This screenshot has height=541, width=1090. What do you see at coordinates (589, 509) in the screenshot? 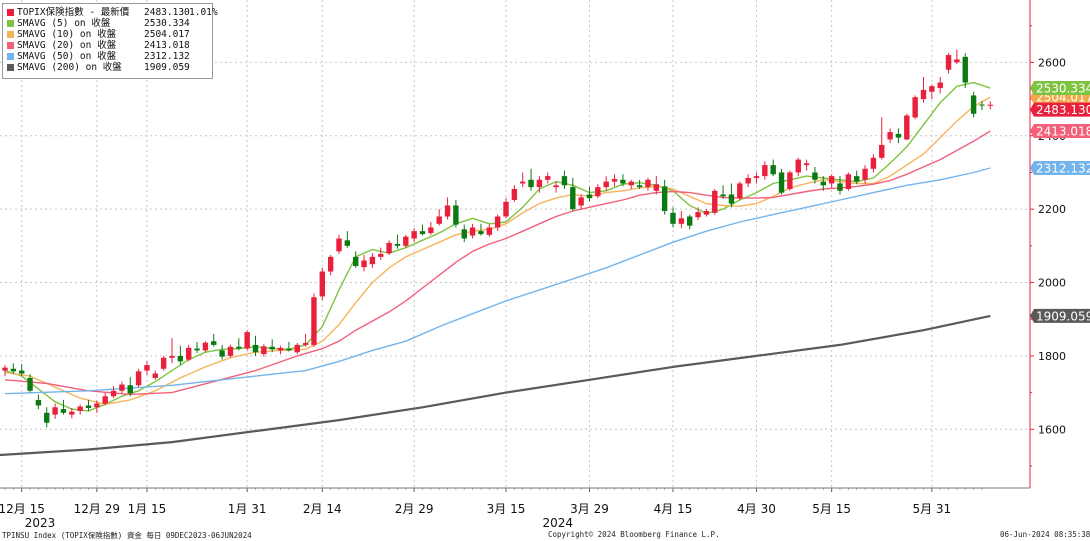
I see `x-tick-label: 3月 29` at bounding box center [589, 509].